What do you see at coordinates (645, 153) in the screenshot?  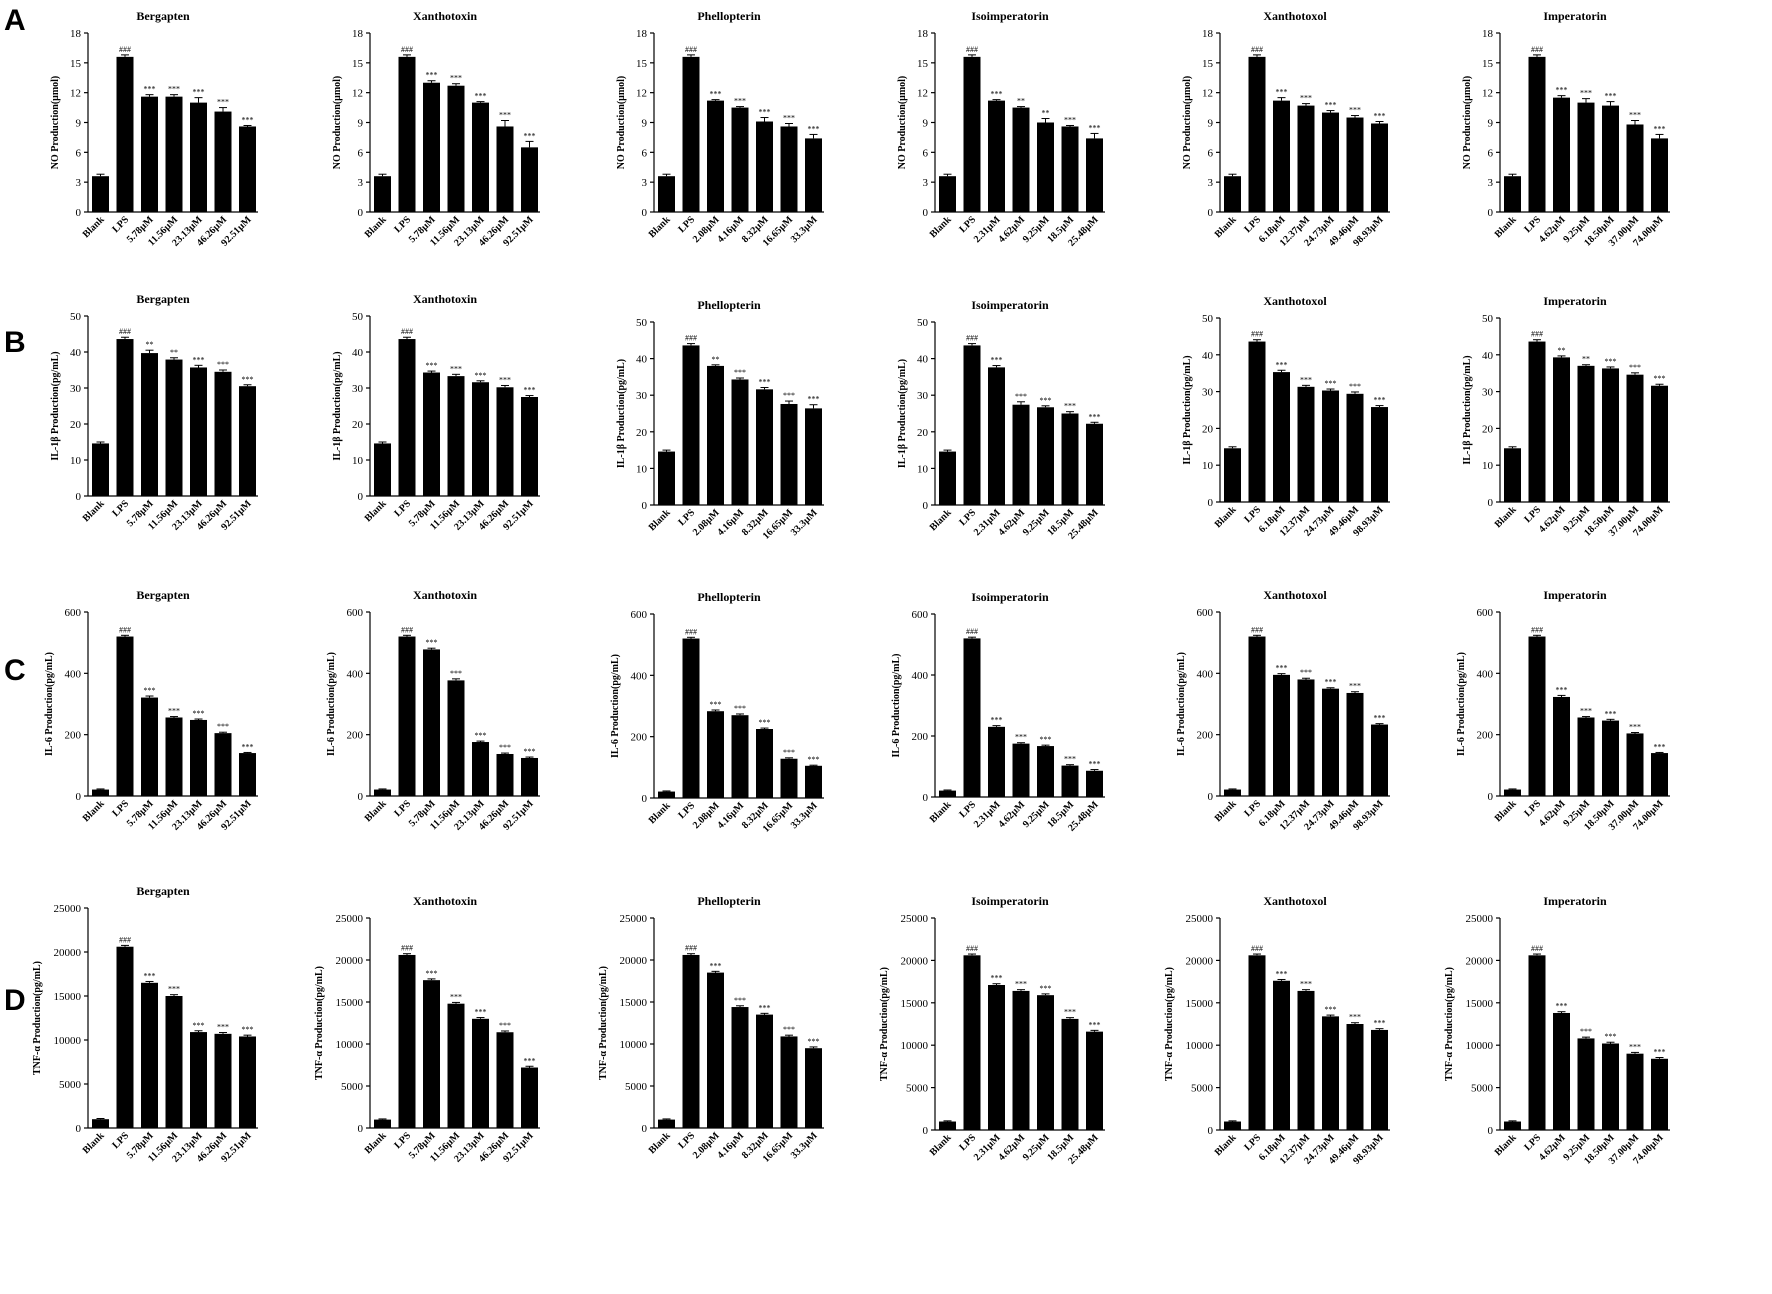 I see `y-tick-label: 6` at bounding box center [645, 153].